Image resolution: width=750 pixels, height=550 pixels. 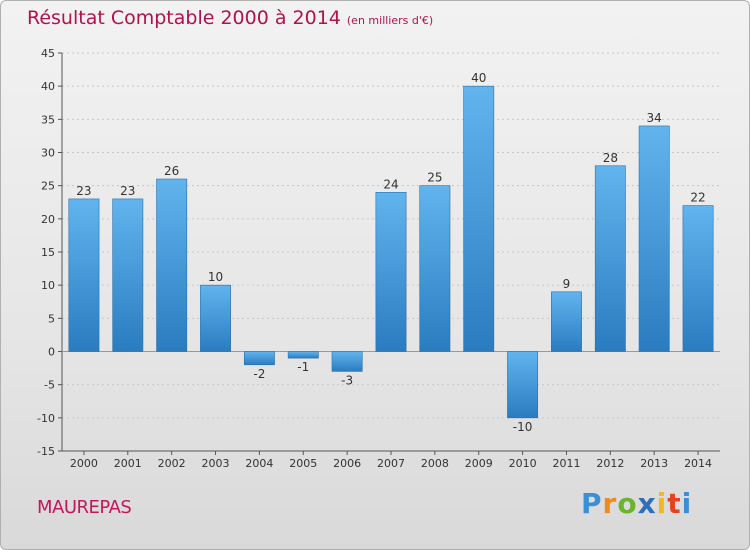 I want to click on bar-2011, so click(x=566, y=321).